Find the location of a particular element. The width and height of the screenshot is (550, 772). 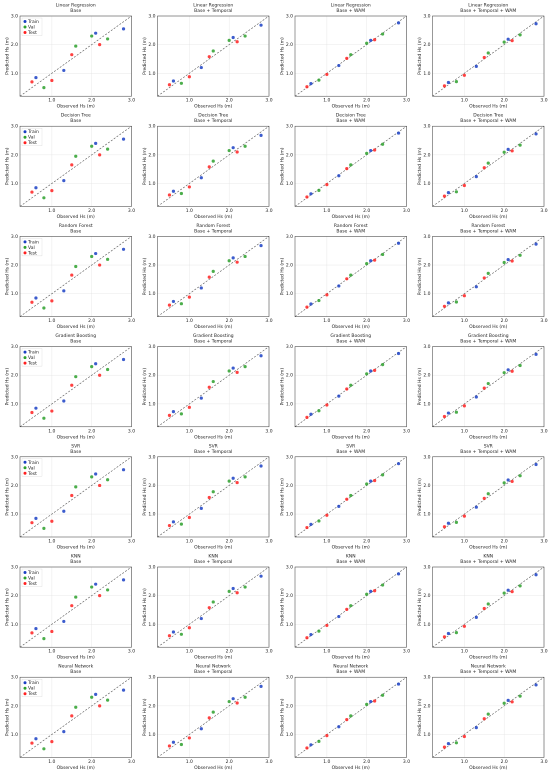

legend-label: Val is located at coordinates (31, 248).